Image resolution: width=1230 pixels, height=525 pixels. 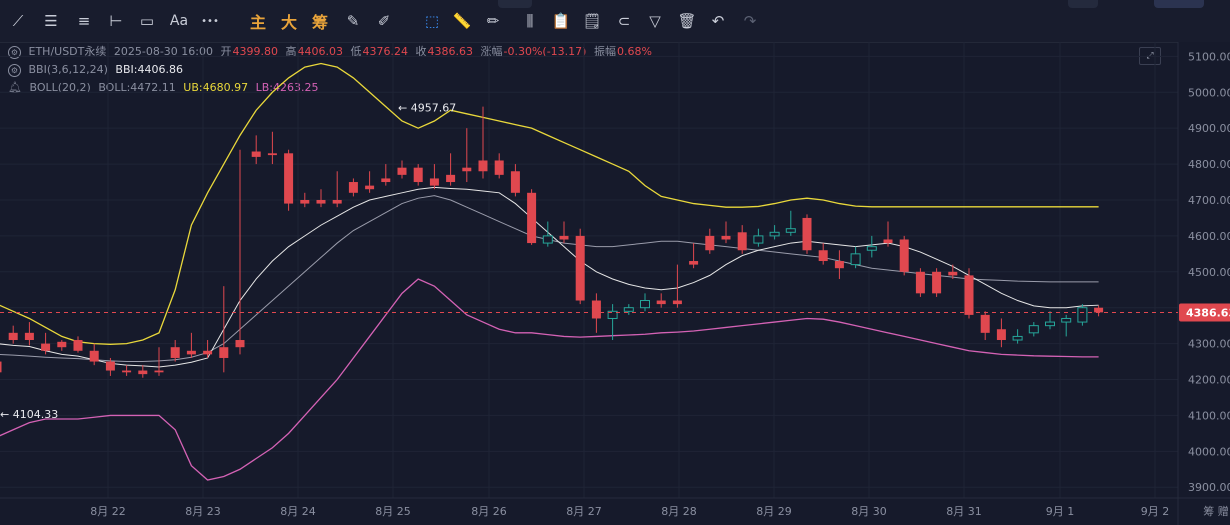 What do you see at coordinates (14, 70) in the screenshot?
I see `bbi-settings-icon: ⚙` at bounding box center [14, 70].